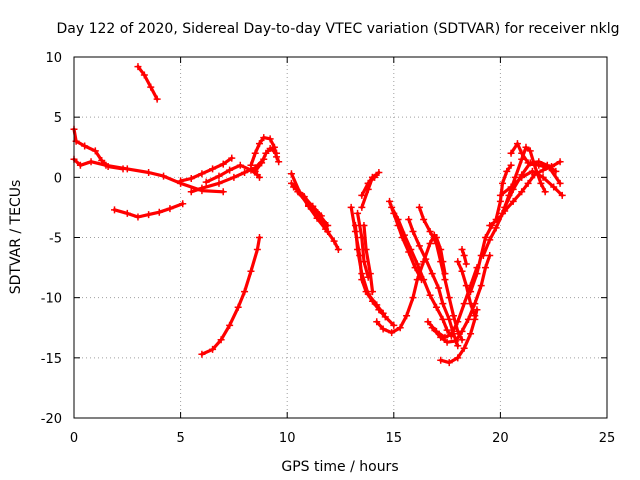 This screenshot has height=480, width=640. I want to click on series-arc35, so click(531, 183).